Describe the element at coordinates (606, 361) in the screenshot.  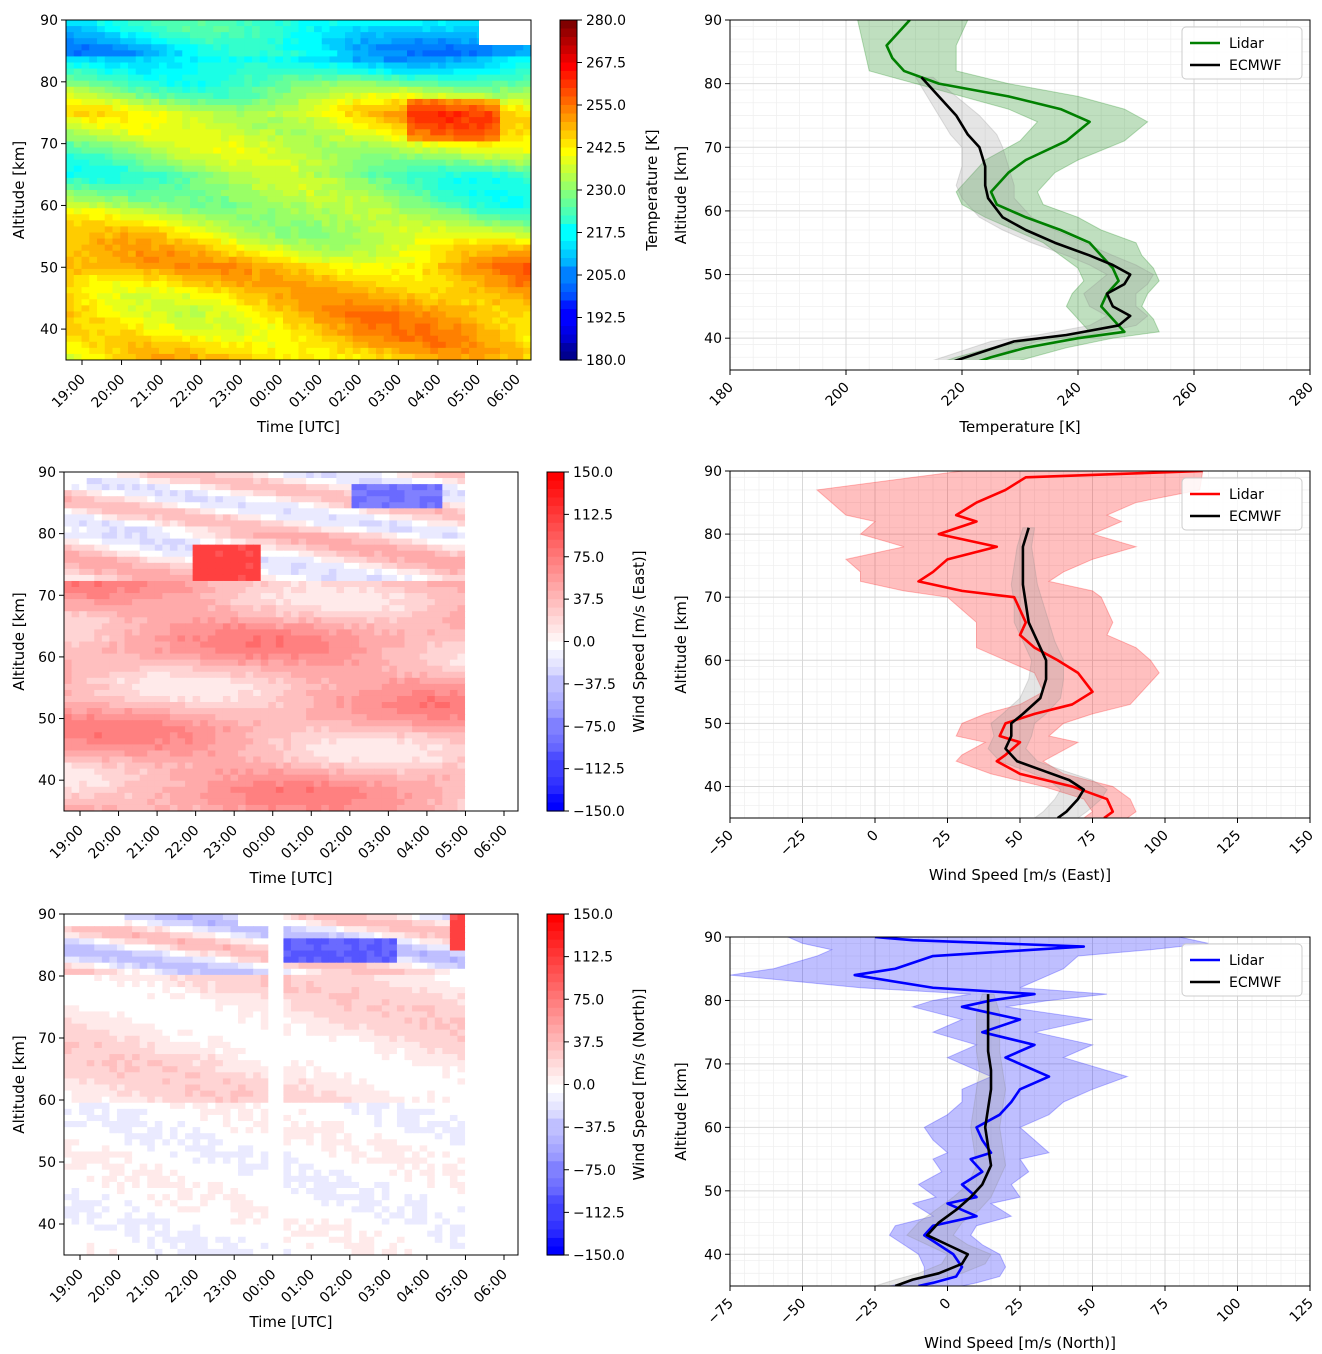
I see `colorbar-tick-label: 180.0` at that location.